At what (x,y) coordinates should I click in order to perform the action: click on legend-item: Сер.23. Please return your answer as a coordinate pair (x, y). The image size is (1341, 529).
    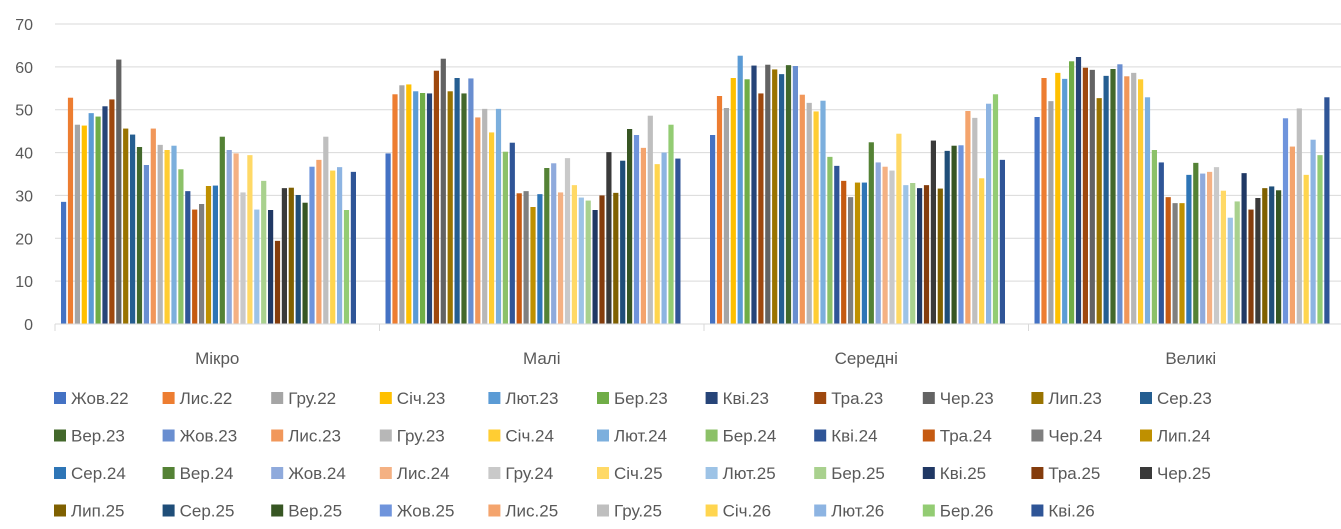
    Looking at the image, I should click on (1176, 398).